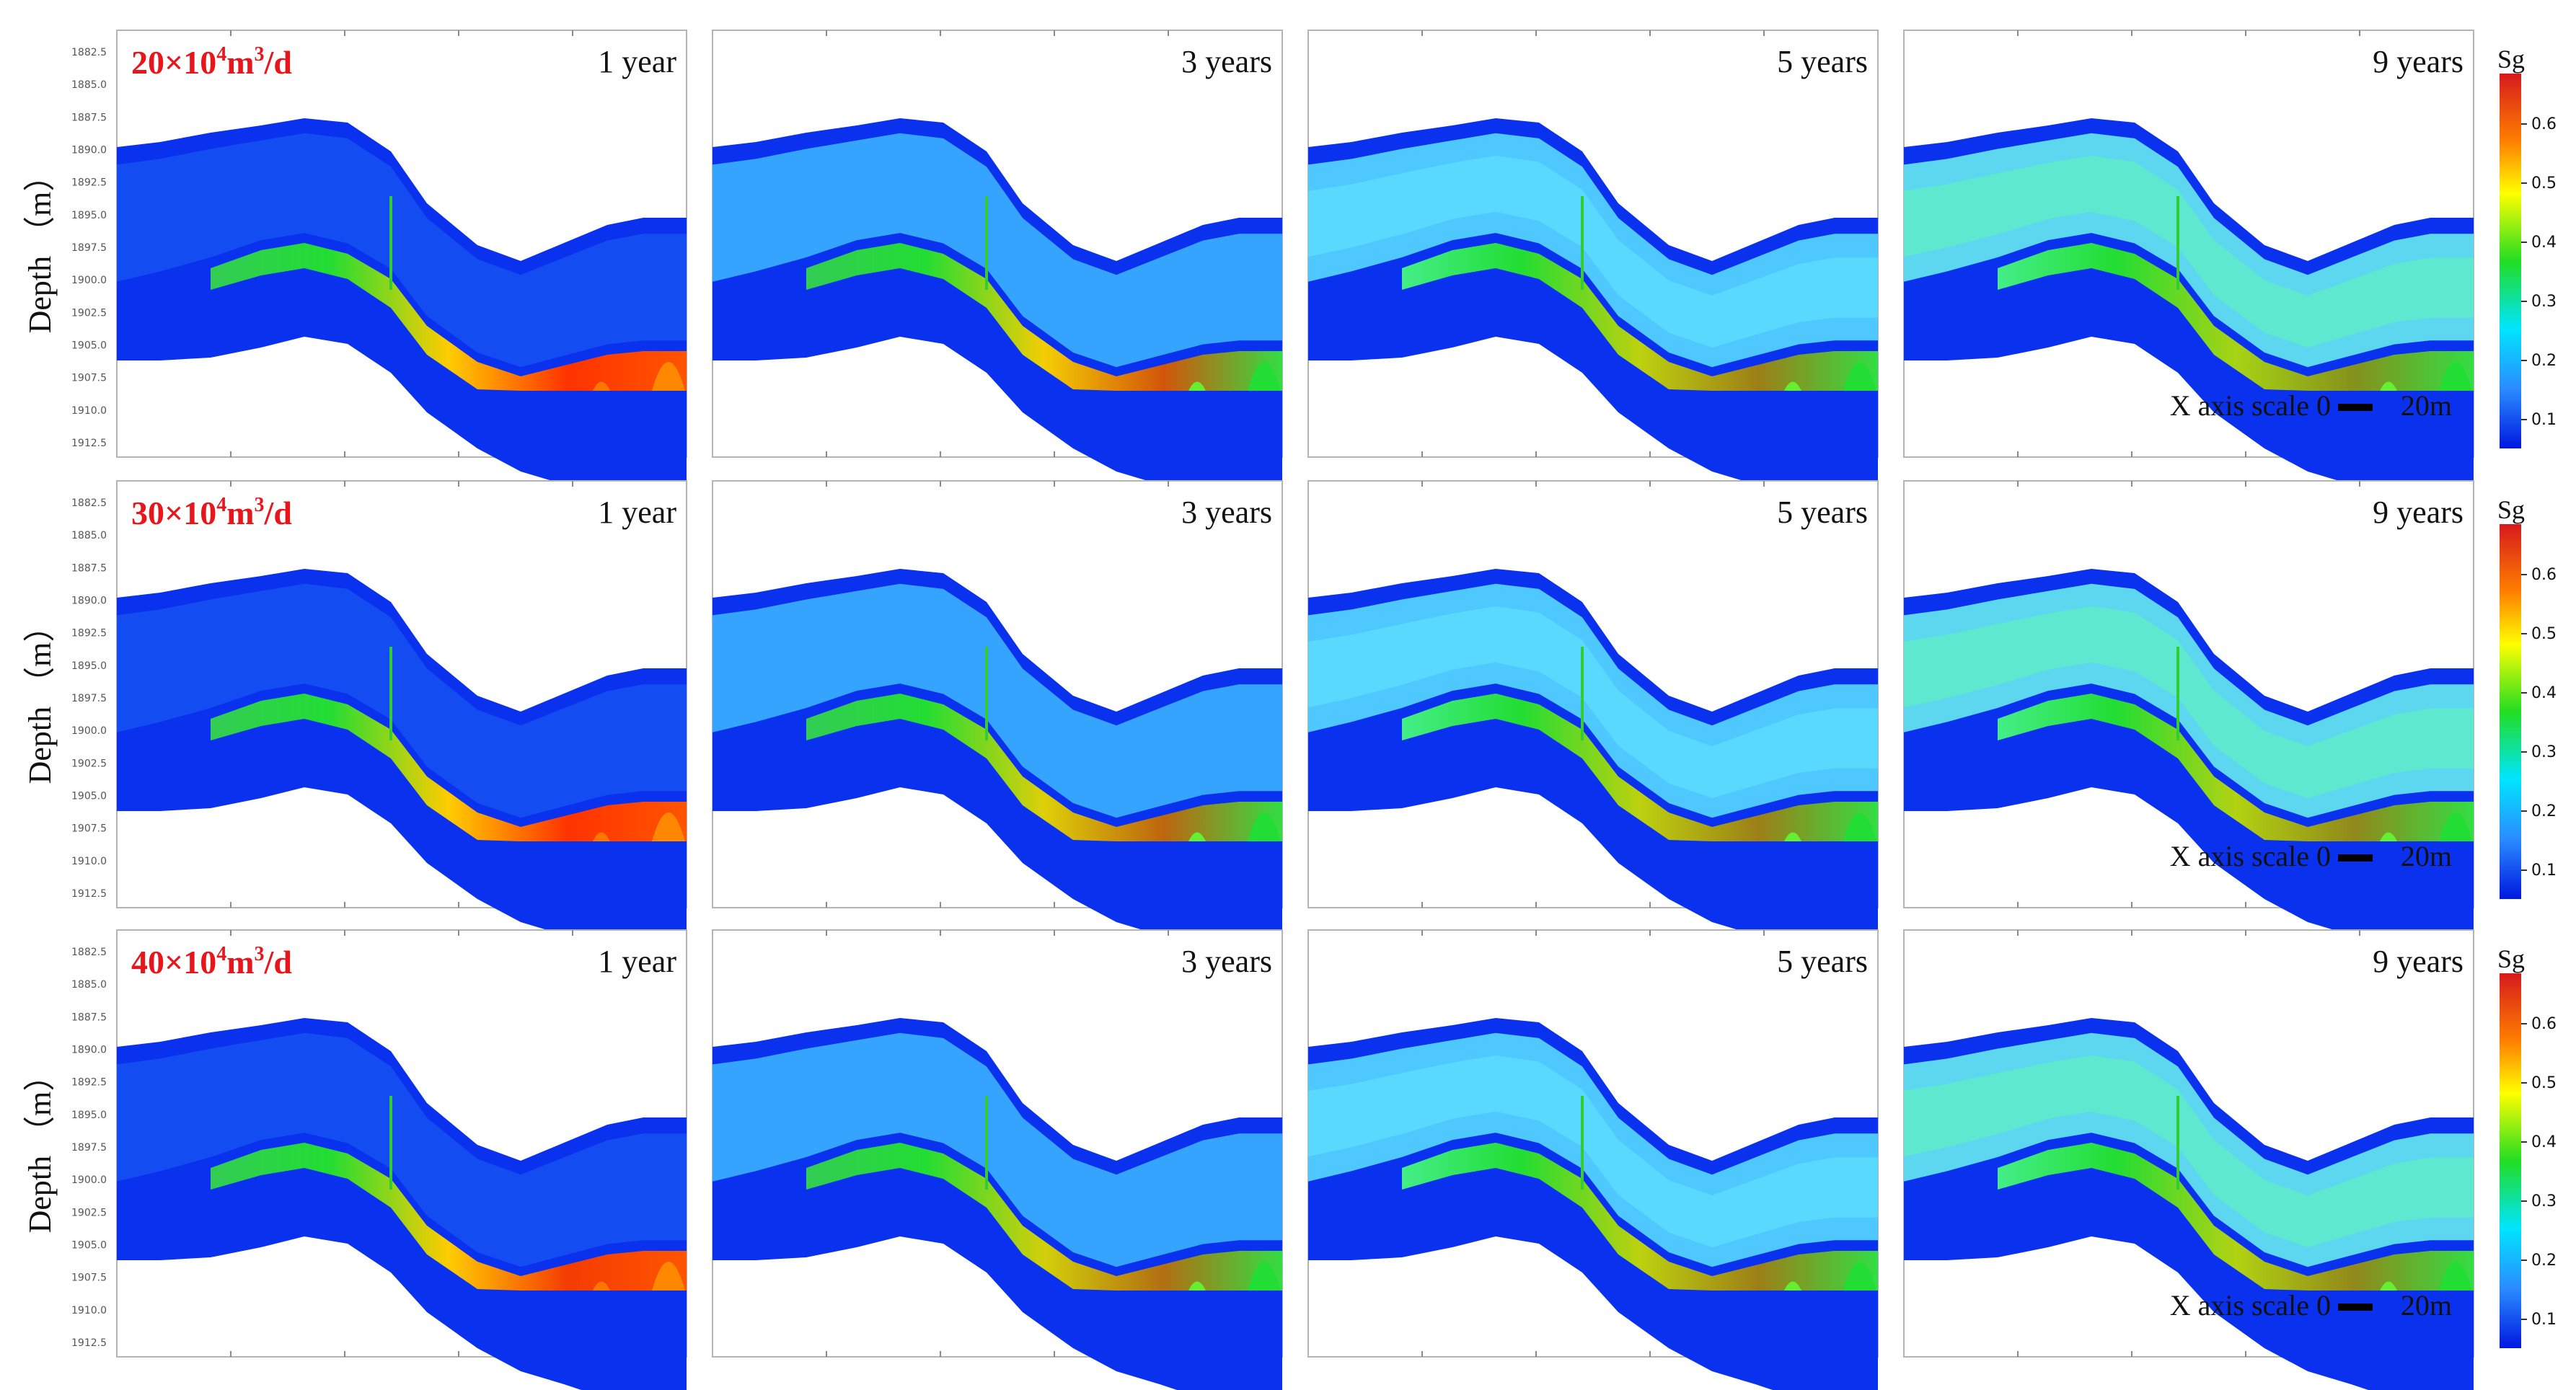 Image resolution: width=2576 pixels, height=1390 pixels. Describe the element at coordinates (89, 1212) in the screenshot. I see `y-tick-label: 1902.5` at that location.